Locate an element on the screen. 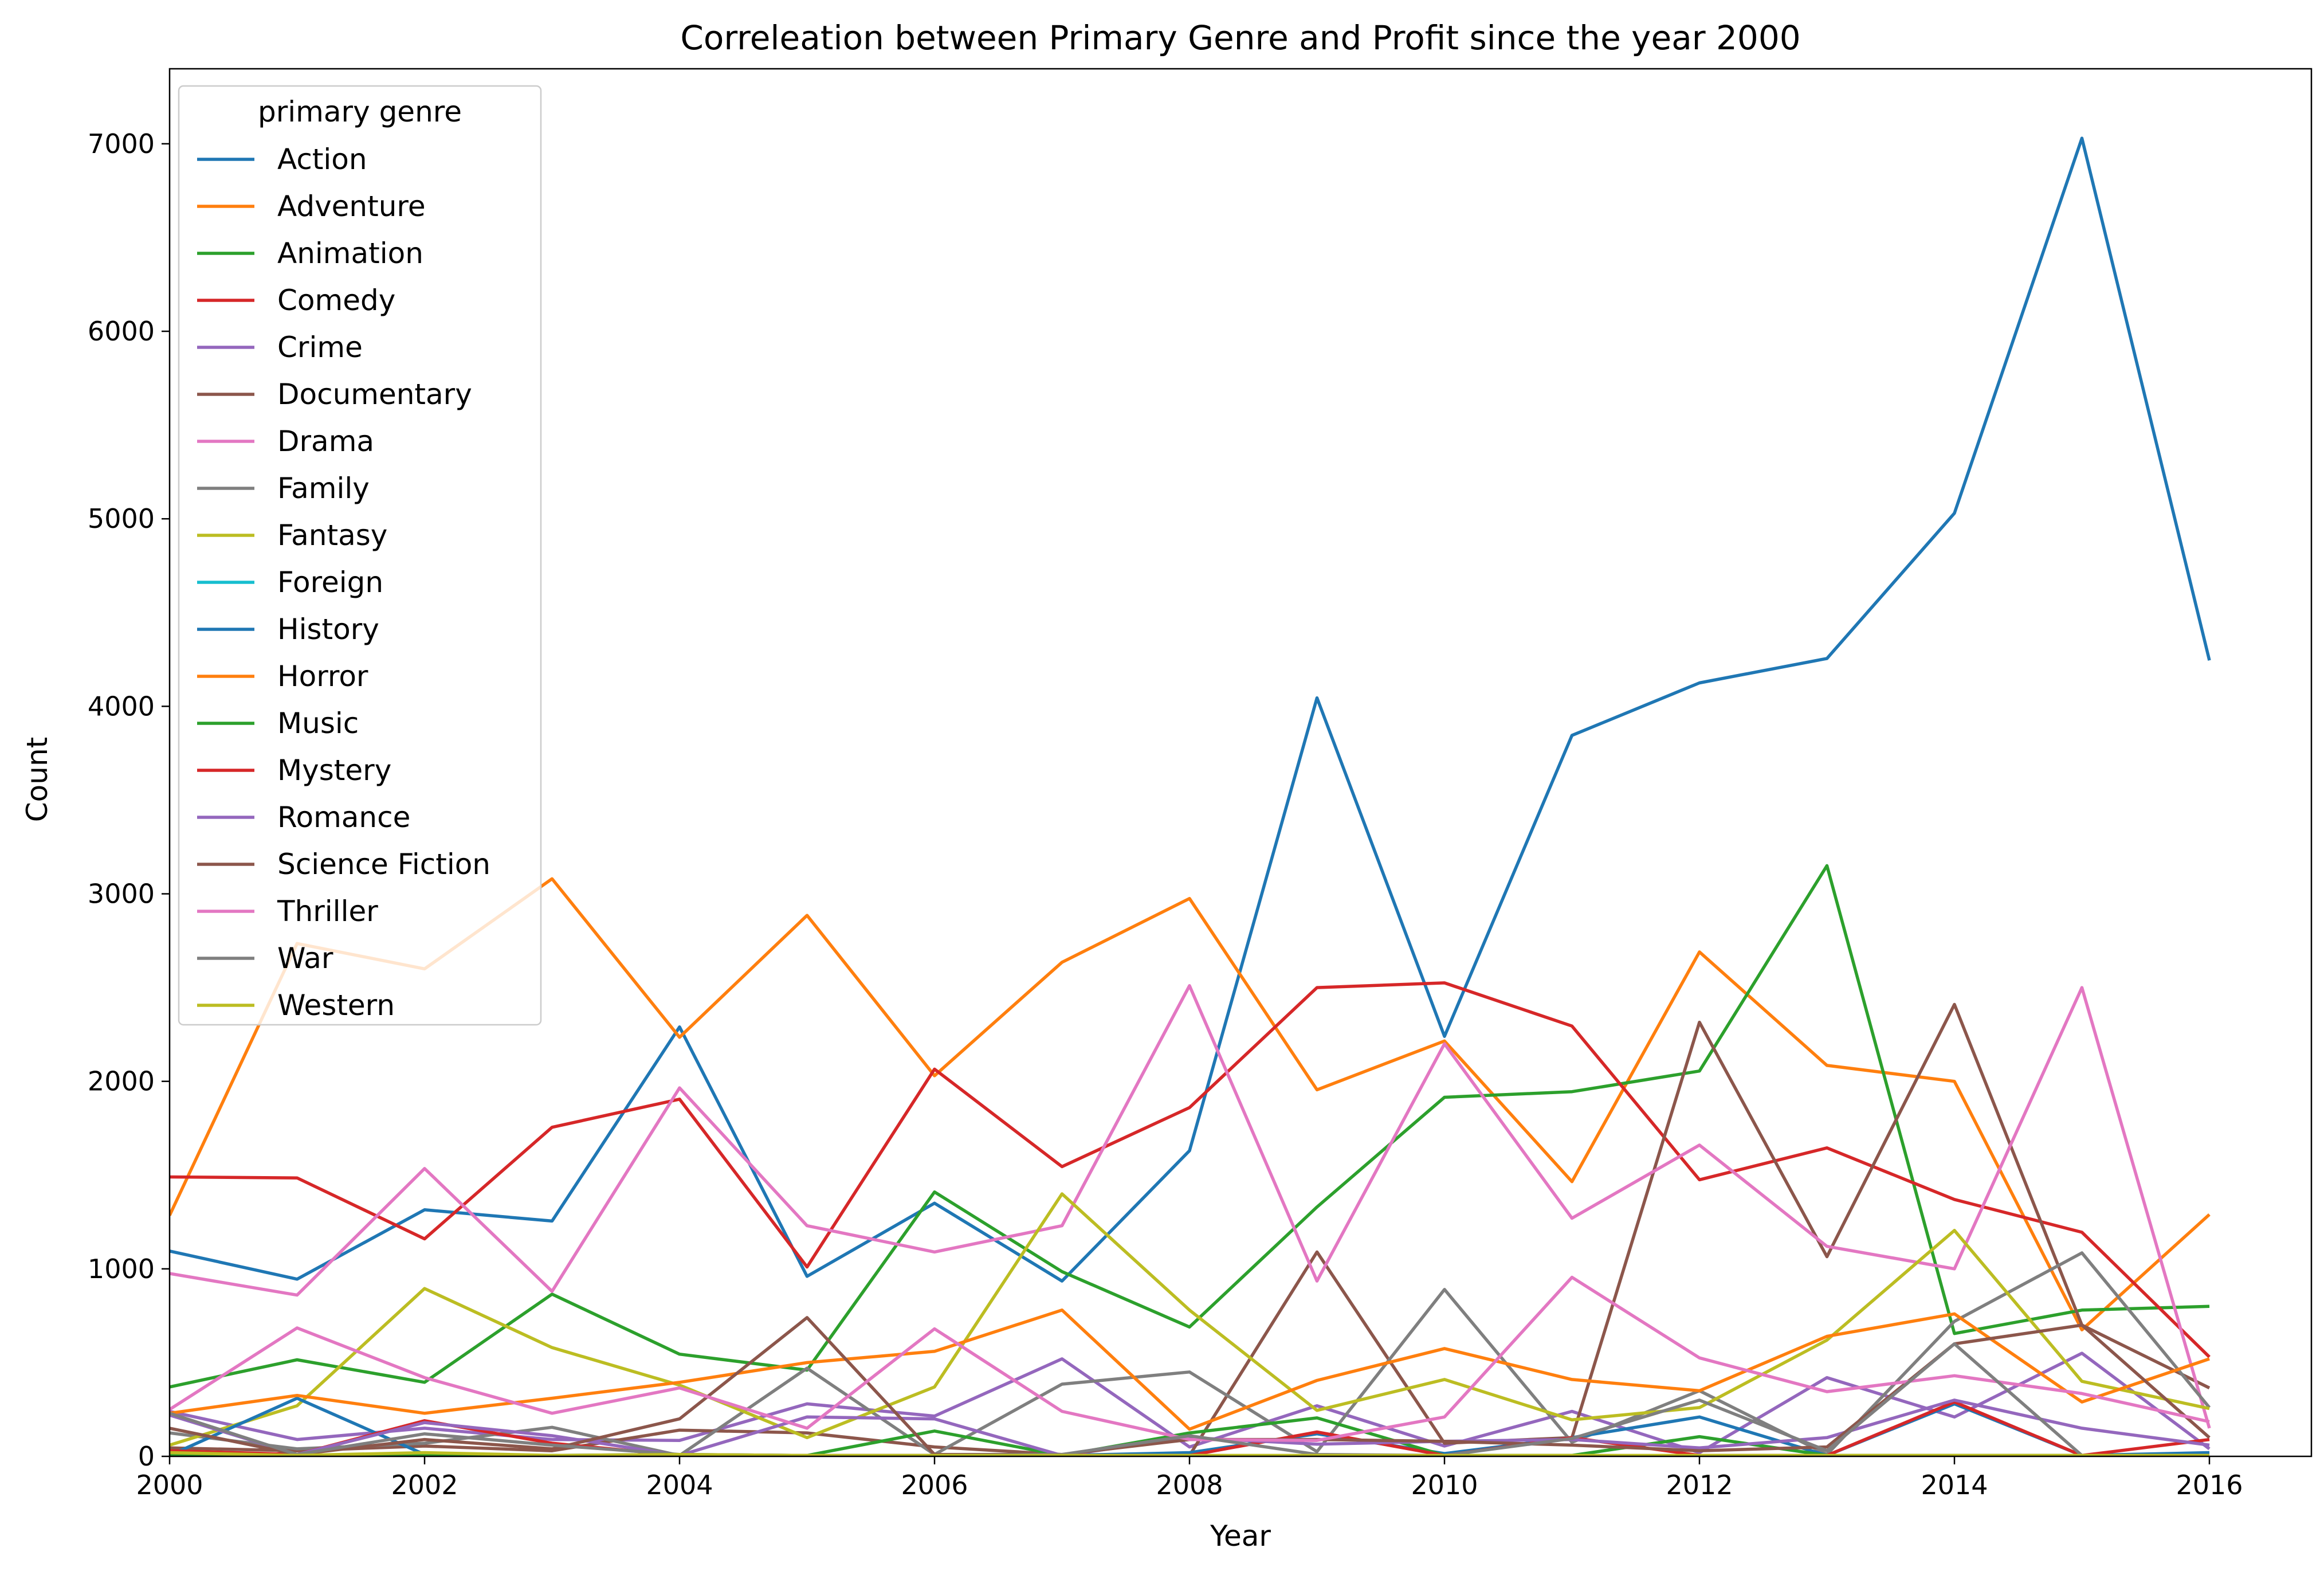 Image resolution: width=2324 pixels, height=1575 pixels. legend-label-animation: Animation is located at coordinates (350, 253).